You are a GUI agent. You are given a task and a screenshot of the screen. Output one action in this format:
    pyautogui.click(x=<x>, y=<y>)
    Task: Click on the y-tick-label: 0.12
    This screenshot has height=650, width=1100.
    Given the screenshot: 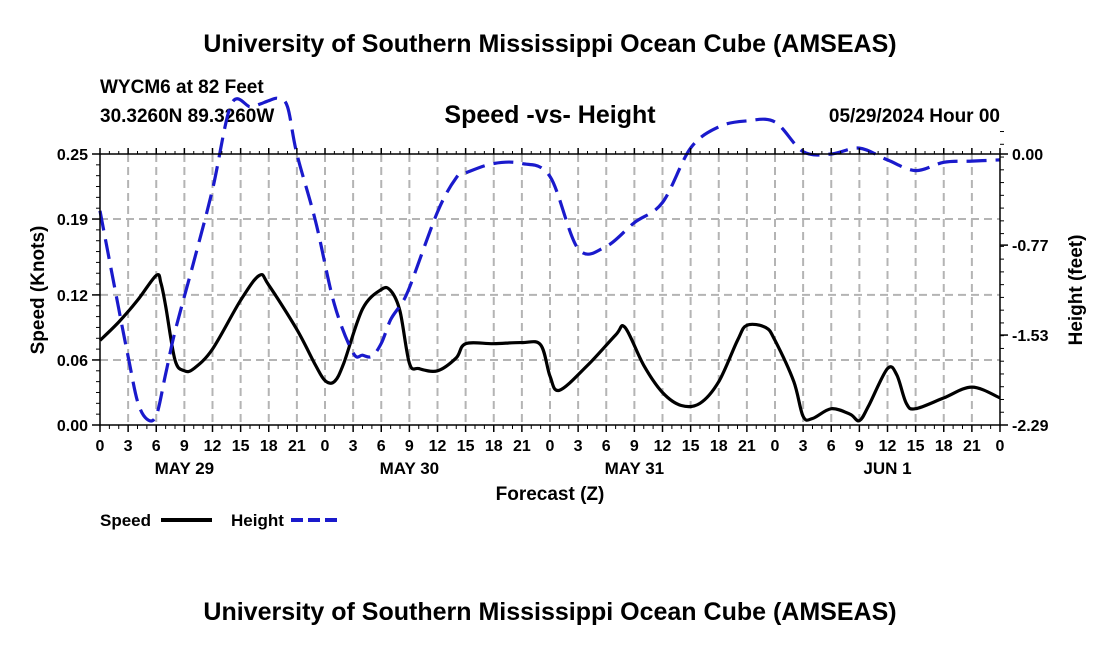 What is the action you would take?
    pyautogui.click(x=72, y=296)
    